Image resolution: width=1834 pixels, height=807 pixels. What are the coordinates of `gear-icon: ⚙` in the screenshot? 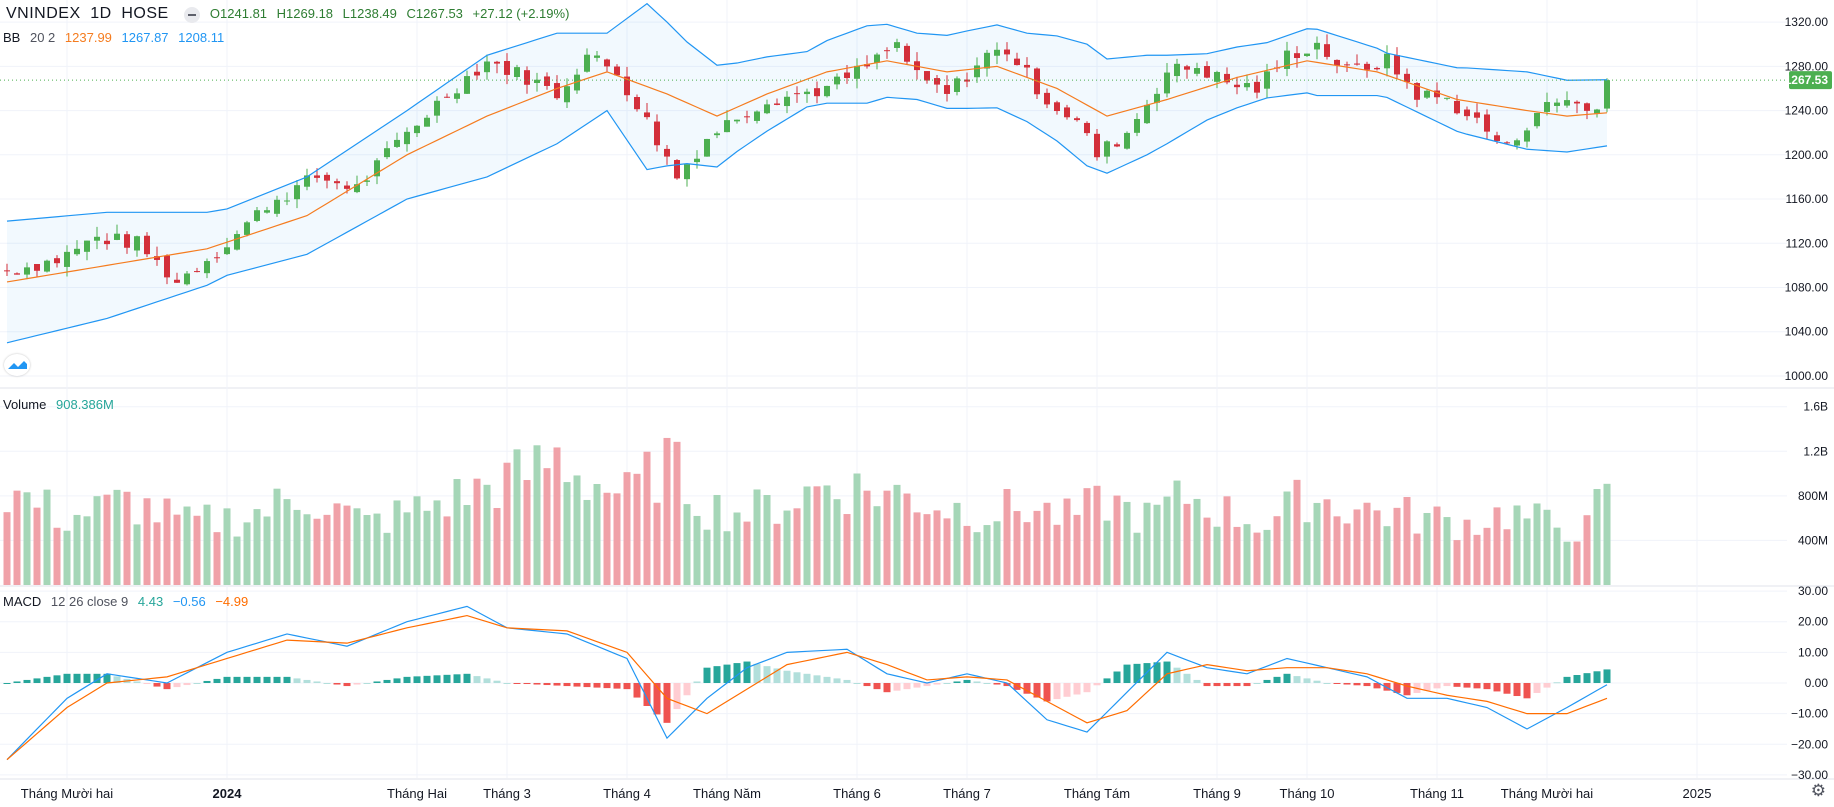 It's located at (1818, 790).